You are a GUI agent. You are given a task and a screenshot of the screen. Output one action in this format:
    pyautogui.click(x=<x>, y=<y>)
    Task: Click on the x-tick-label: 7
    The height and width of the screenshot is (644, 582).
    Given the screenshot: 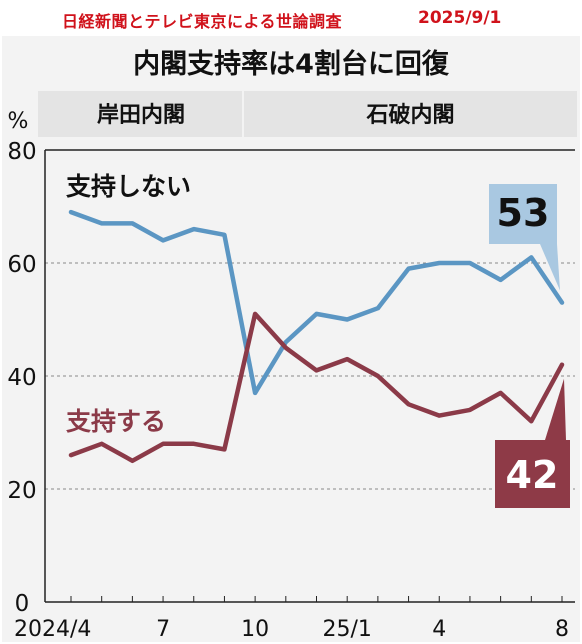 What is the action you would take?
    pyautogui.click(x=163, y=629)
    